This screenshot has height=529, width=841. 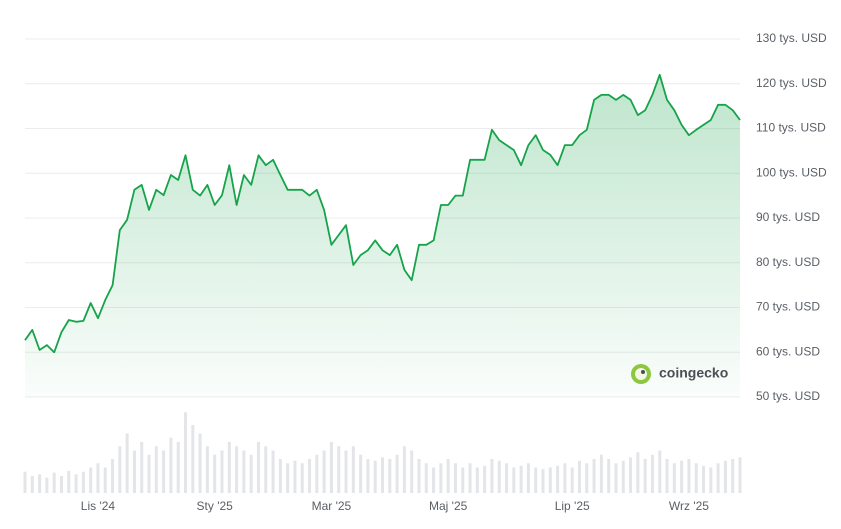 I want to click on volume-bars, so click(x=382, y=452).